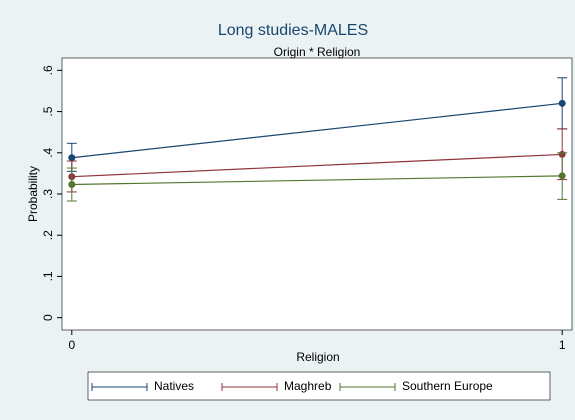 This screenshot has width=575, height=420. Describe the element at coordinates (48, 152) in the screenshot. I see `y-tick-label: .4` at that location.